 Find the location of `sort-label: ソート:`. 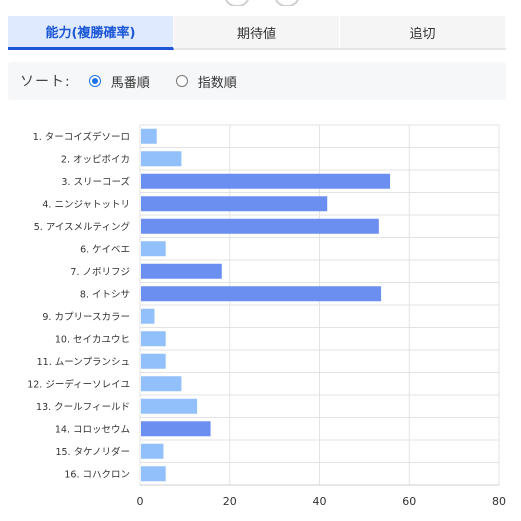

sort-label: ソート: is located at coordinates (45, 82).